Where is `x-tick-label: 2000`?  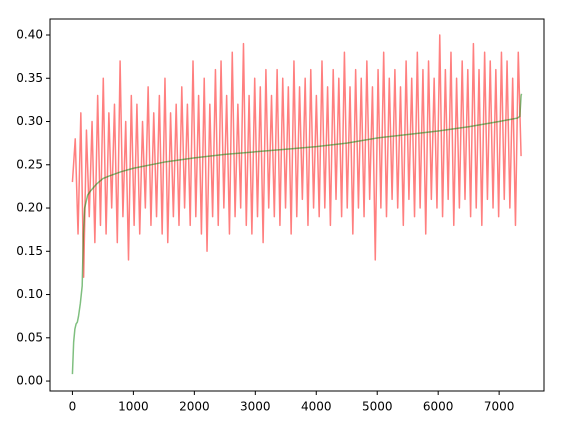 x-tick-label: 2000 is located at coordinates (194, 407).